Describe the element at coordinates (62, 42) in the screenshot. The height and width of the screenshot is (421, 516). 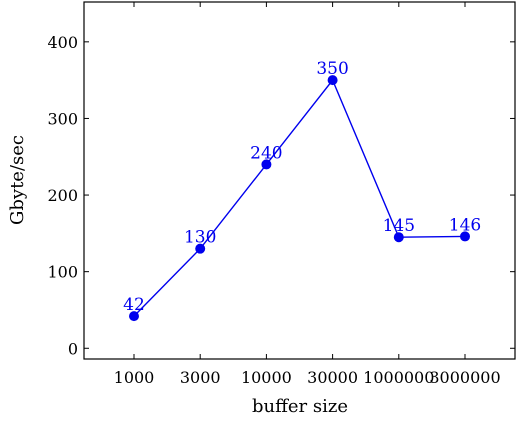
I see `y-tick-label: 400` at that location.